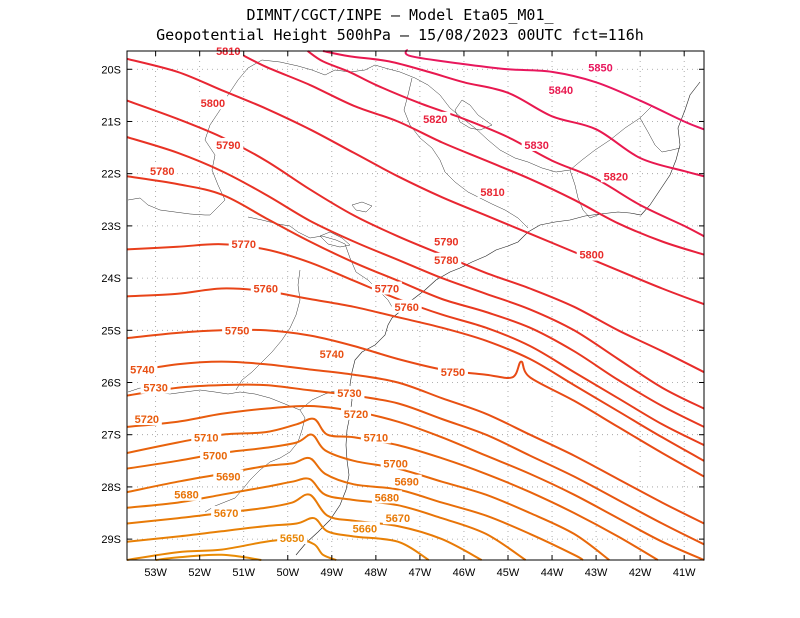  Describe the element at coordinates (111, 279) in the screenshot. I see `y-tick-label: 24S` at that location.